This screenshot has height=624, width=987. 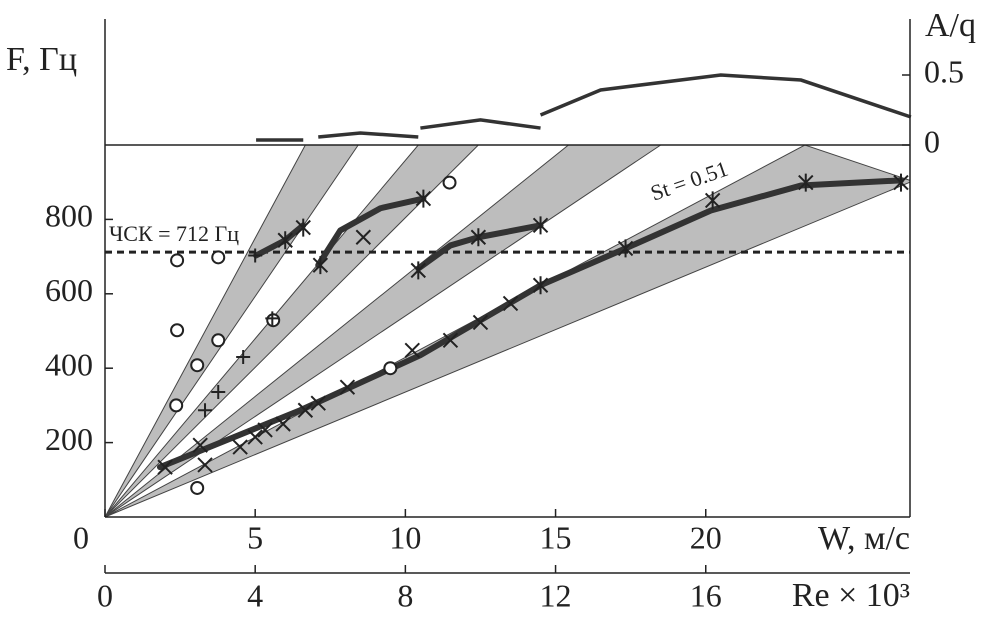 I want to click on x2-tick-label: 0, so click(x=105, y=595).